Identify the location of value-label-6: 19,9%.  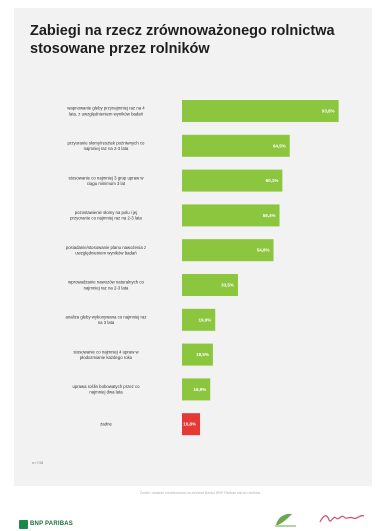
(204, 319).